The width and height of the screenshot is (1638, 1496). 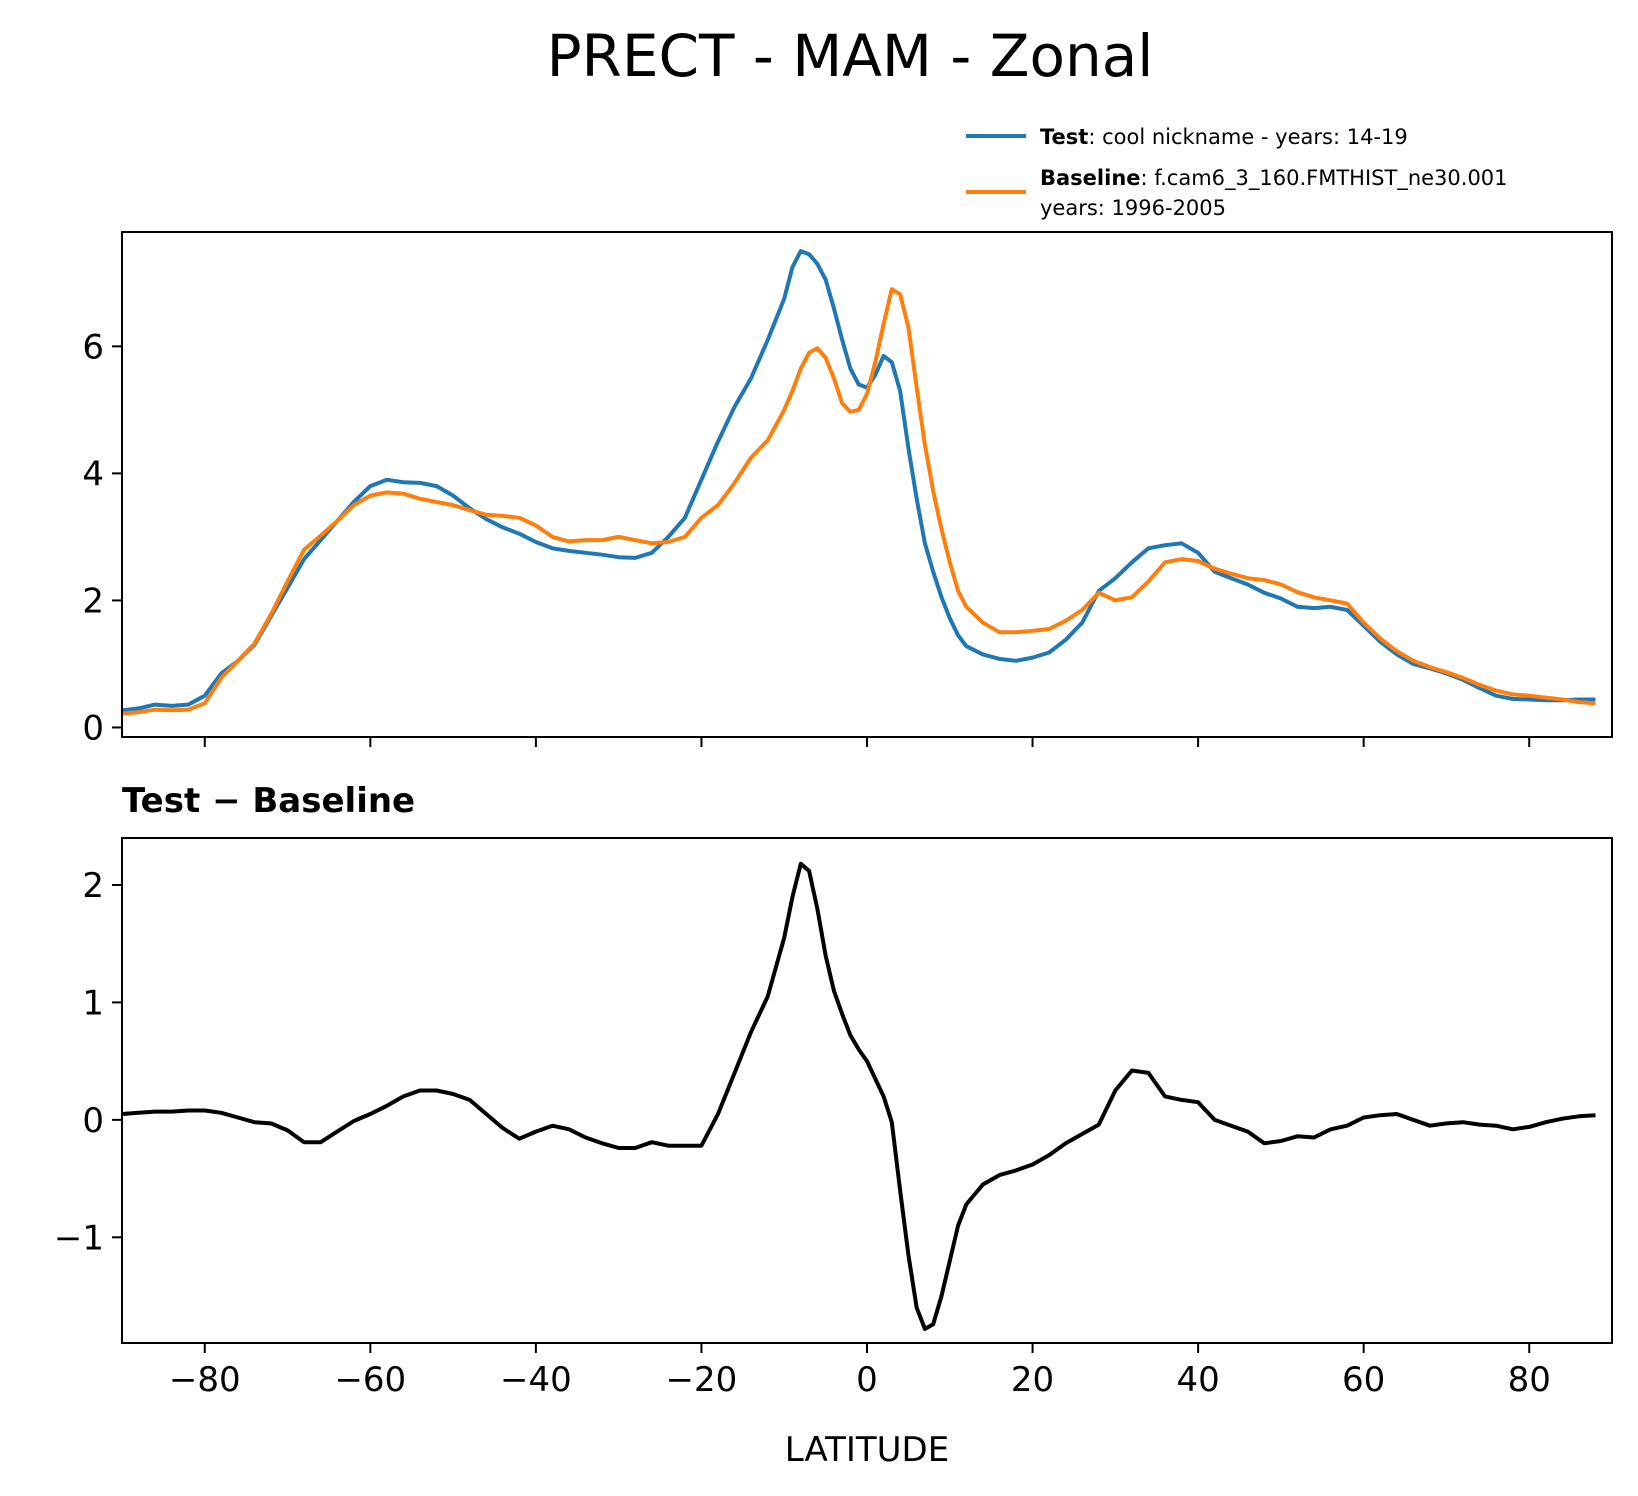 I want to click on bottom-x-ticks: −80 −60 −40 −20 0 20 40 60 80, so click(x=860, y=1371).